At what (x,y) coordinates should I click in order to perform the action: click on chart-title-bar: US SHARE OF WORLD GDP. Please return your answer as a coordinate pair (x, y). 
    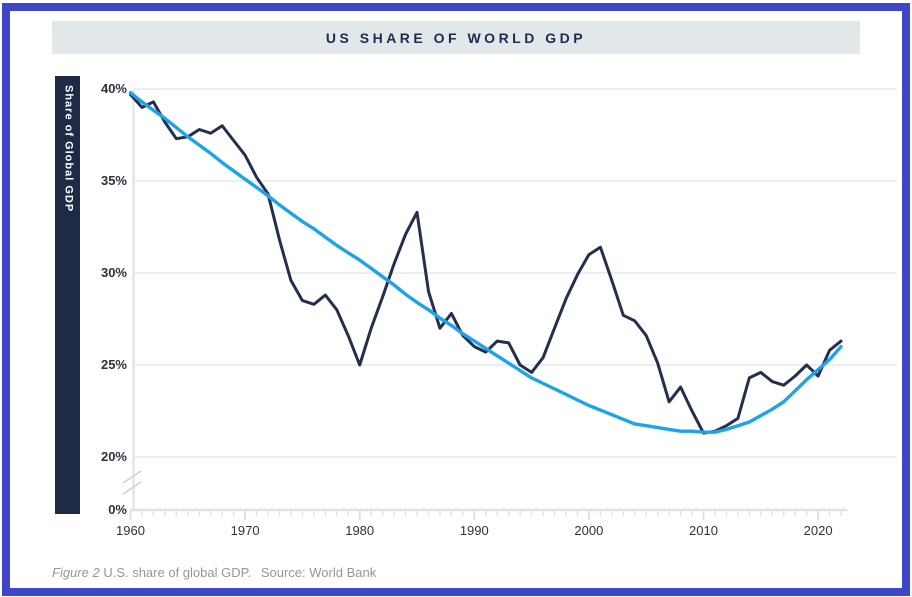
    Looking at the image, I should click on (456, 37).